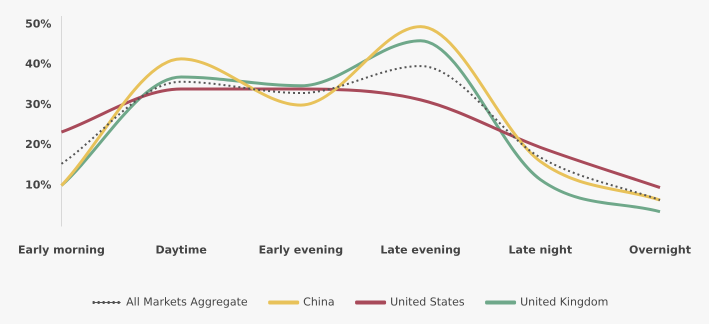 This screenshot has height=324, width=709. Describe the element at coordinates (38, 24) in the screenshot. I see `y-tick-label: 50%` at that location.